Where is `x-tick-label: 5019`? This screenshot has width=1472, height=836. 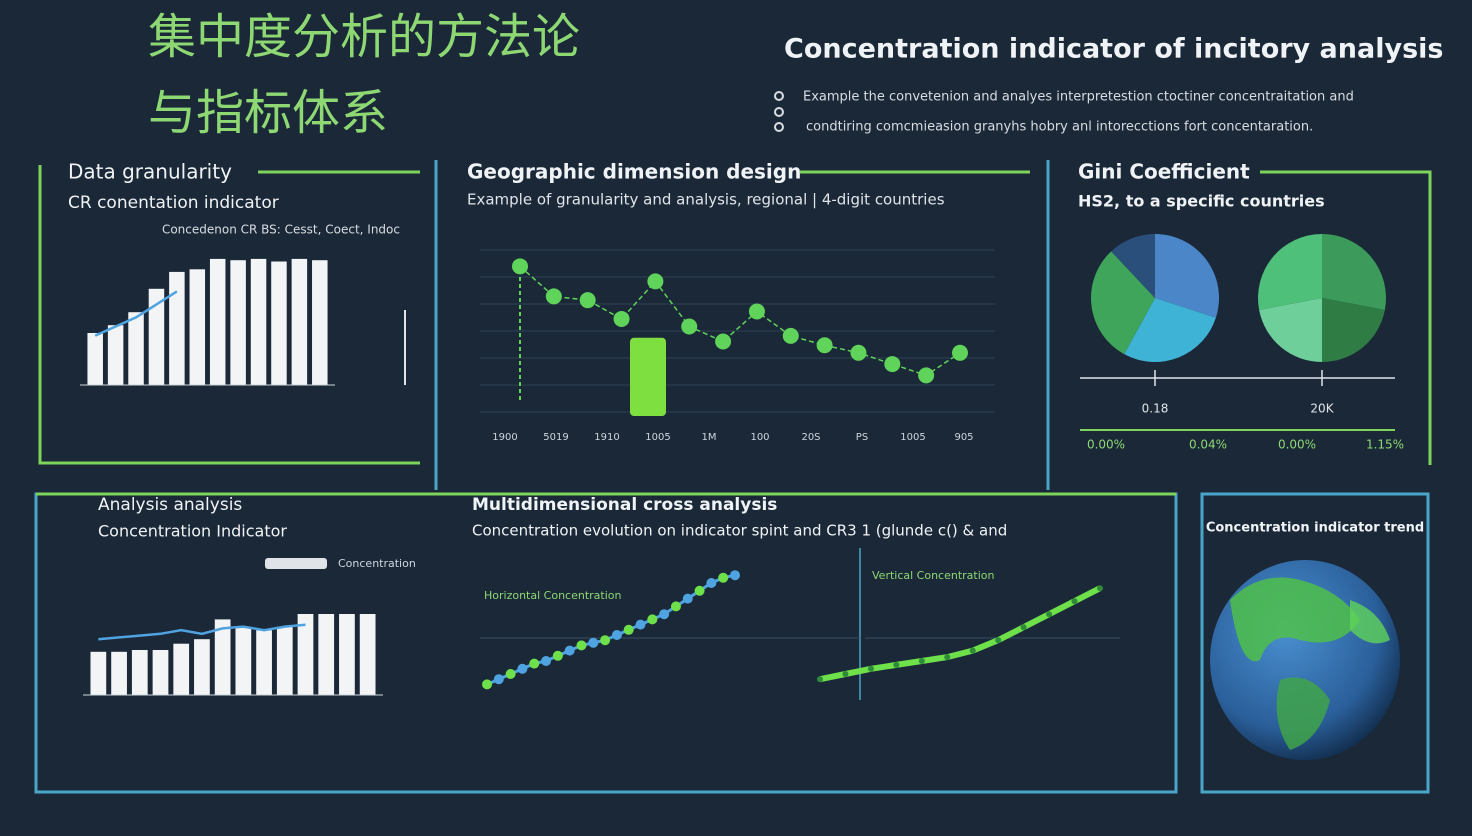
x-tick-label: 5019 is located at coordinates (555, 437).